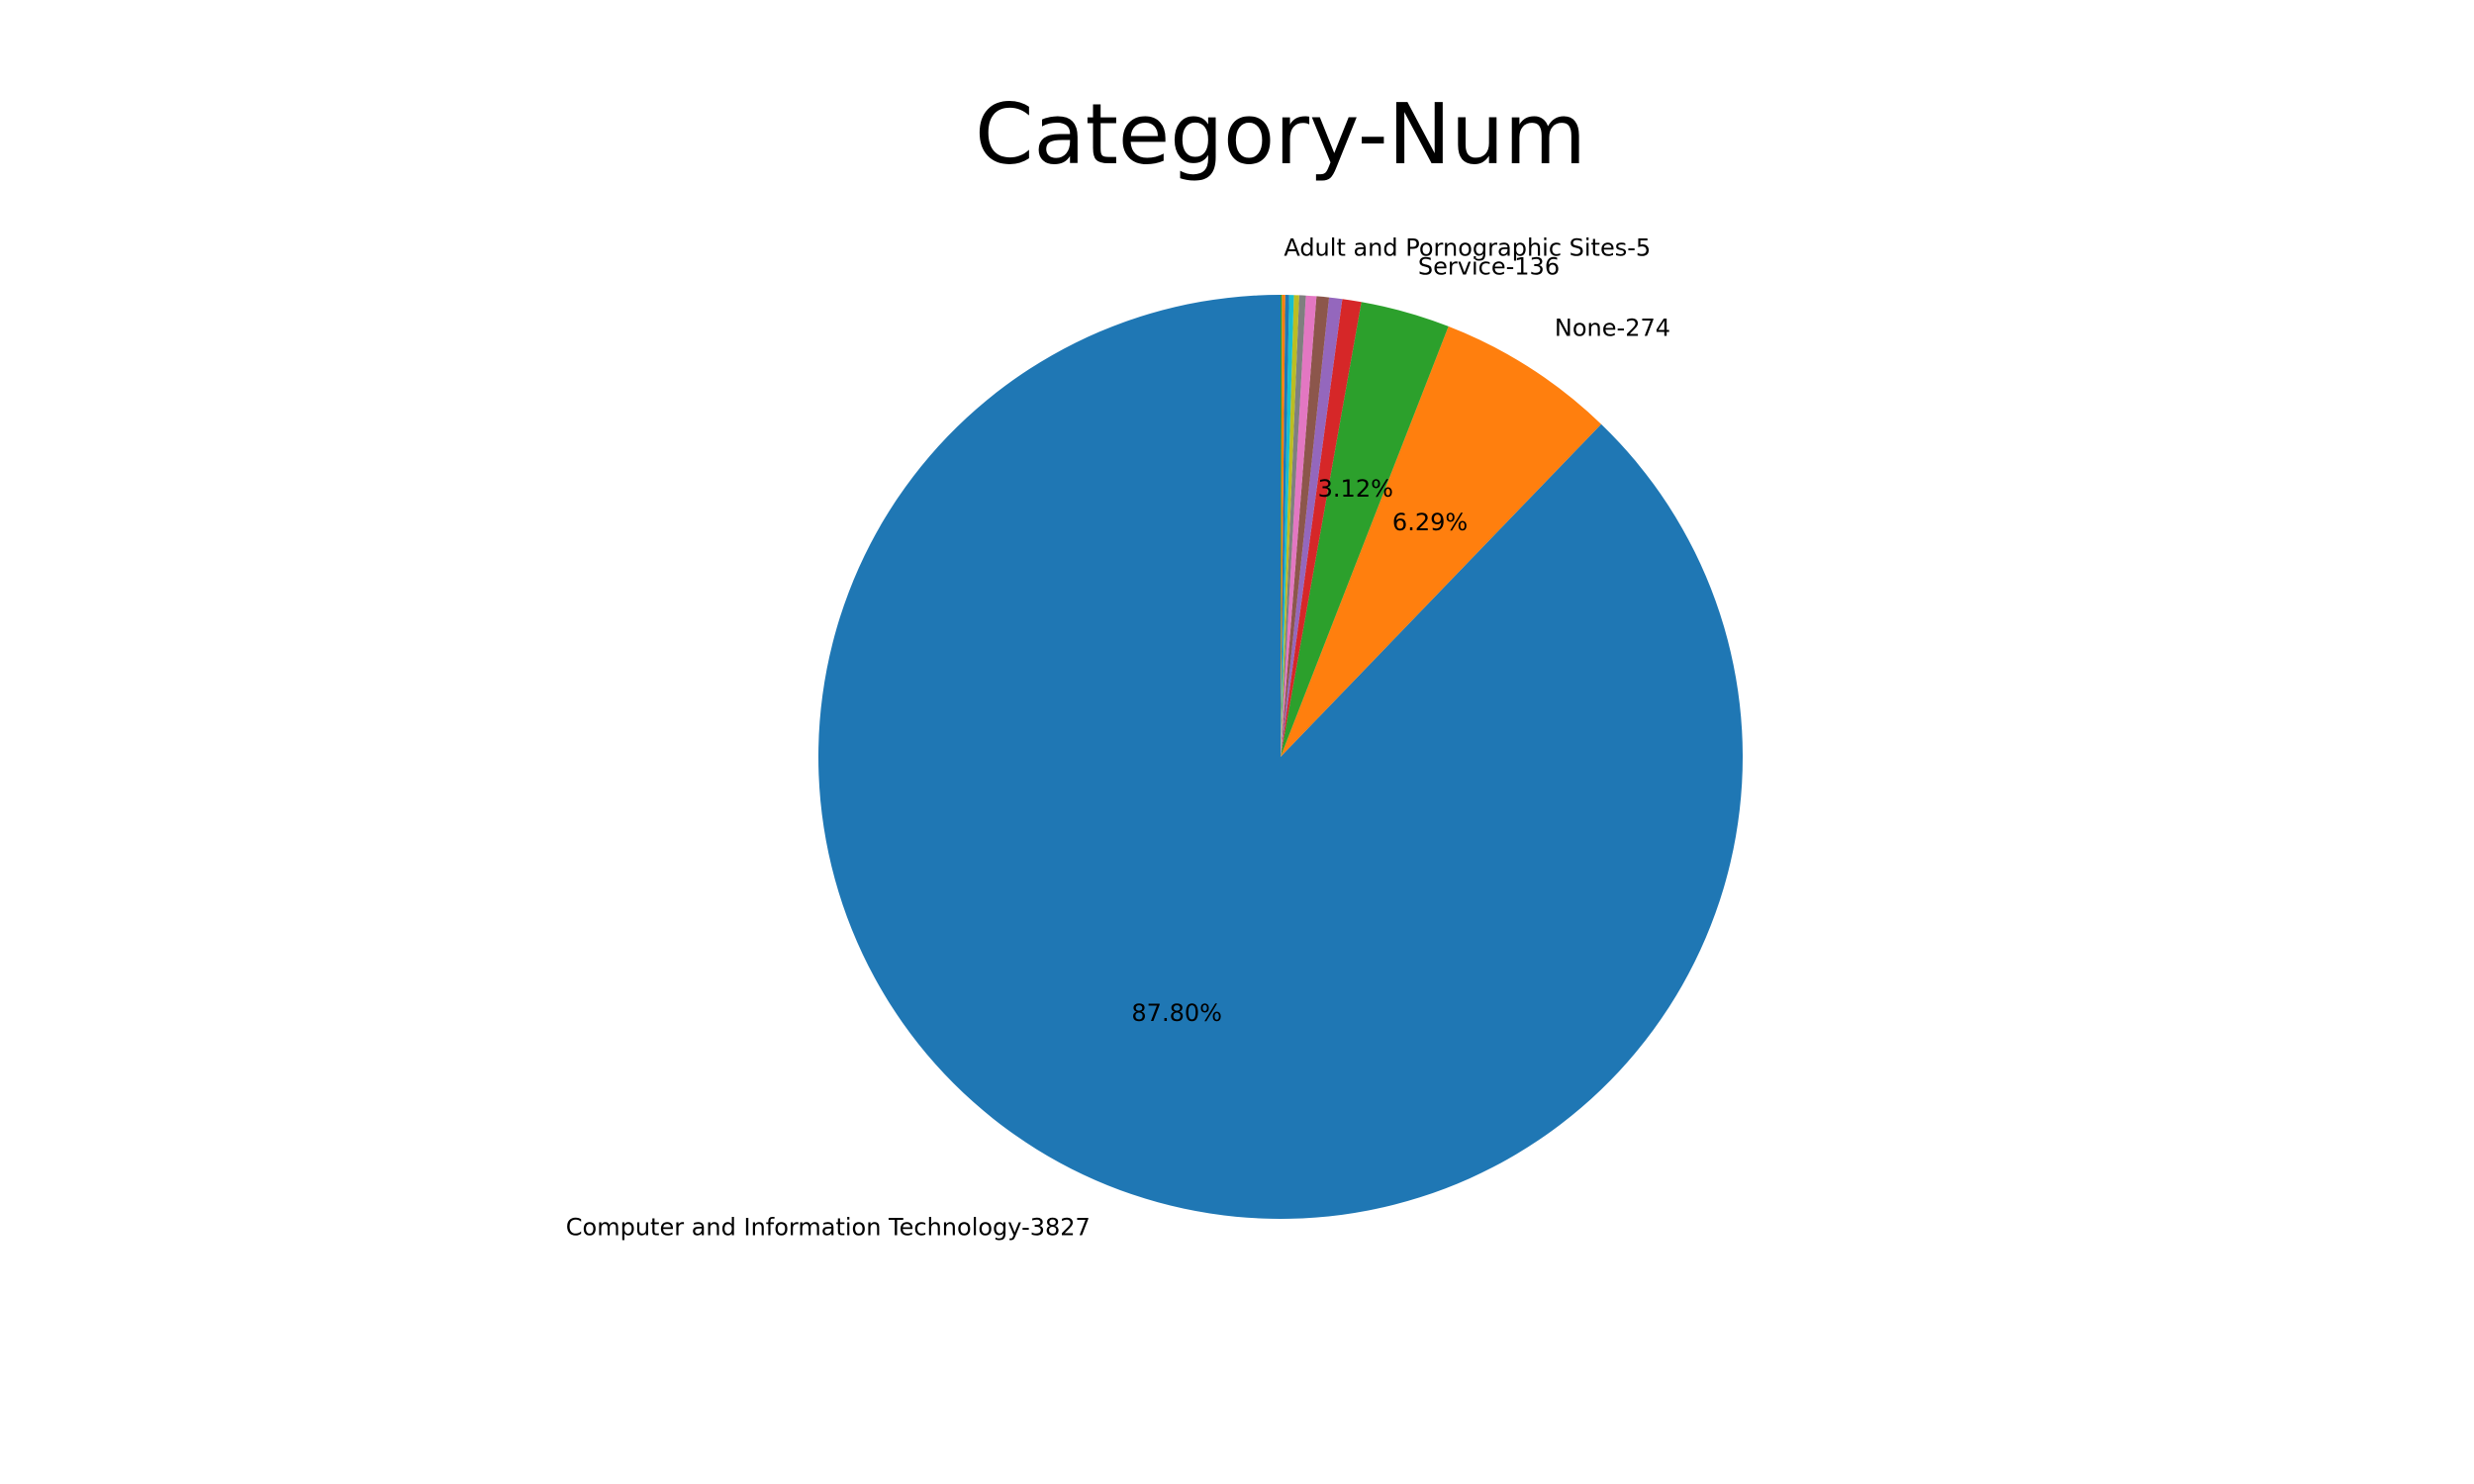  I want to click on slice-percentage: 3.12%, so click(1355, 489).